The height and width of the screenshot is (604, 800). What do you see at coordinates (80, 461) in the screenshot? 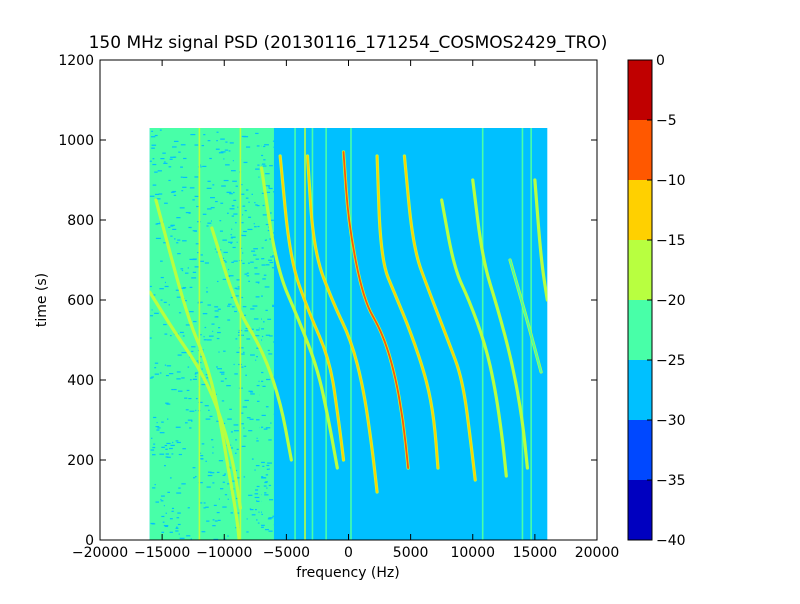
I see `y-tick-label: 200` at bounding box center [80, 461].